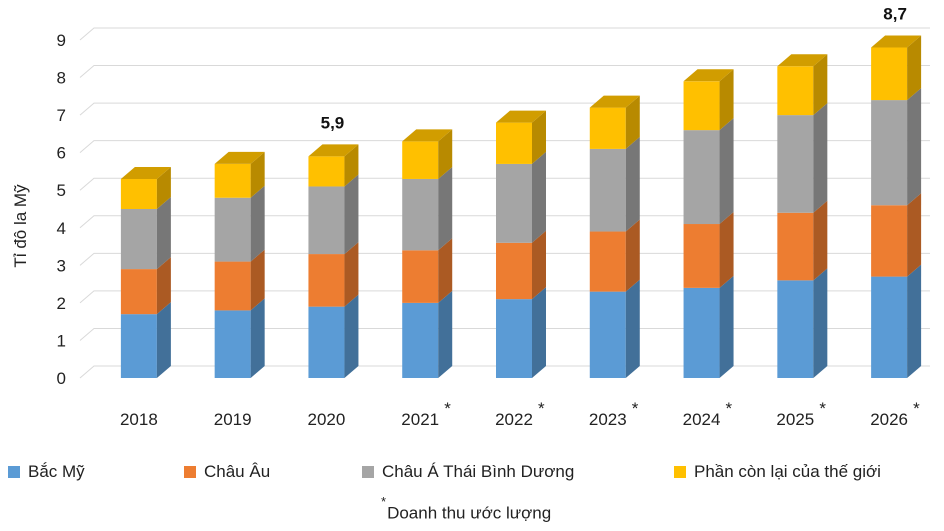 The image size is (944, 531). I want to click on x-tick-label: 2026, so click(889, 419).